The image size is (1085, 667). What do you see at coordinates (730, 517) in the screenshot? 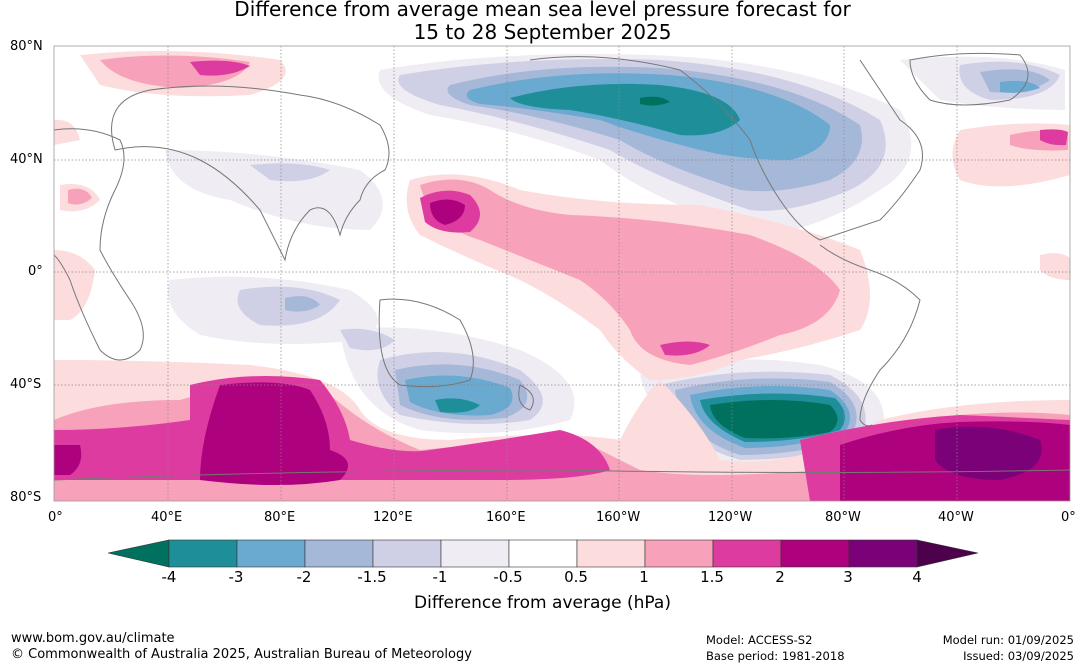
I see `lon-label-120w: 120°W` at bounding box center [730, 517].